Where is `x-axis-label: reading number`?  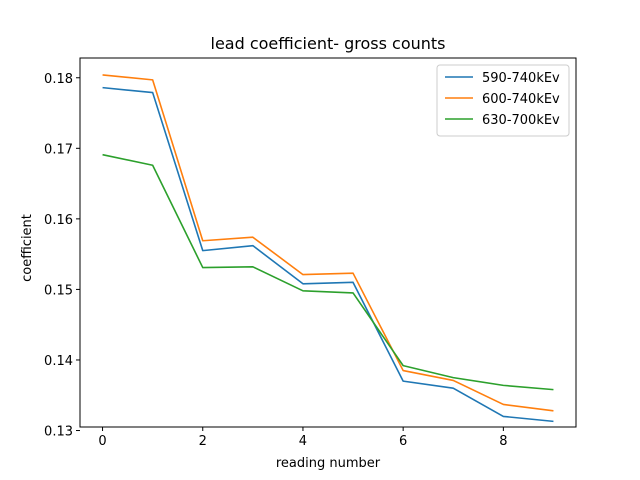 x-axis-label: reading number is located at coordinates (328, 463).